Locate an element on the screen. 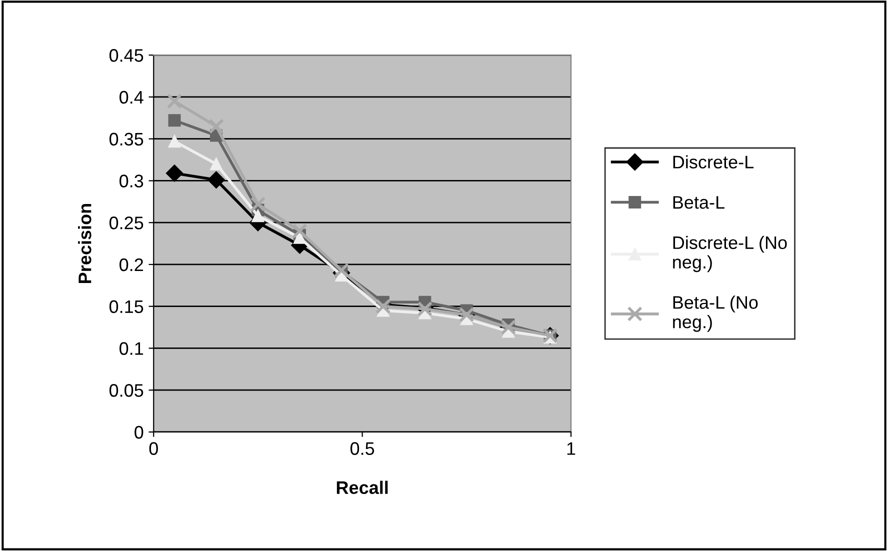 Image resolution: width=888 pixels, height=551 pixels. legend-label: Discrete-L (No neg.) is located at coordinates (730, 254).